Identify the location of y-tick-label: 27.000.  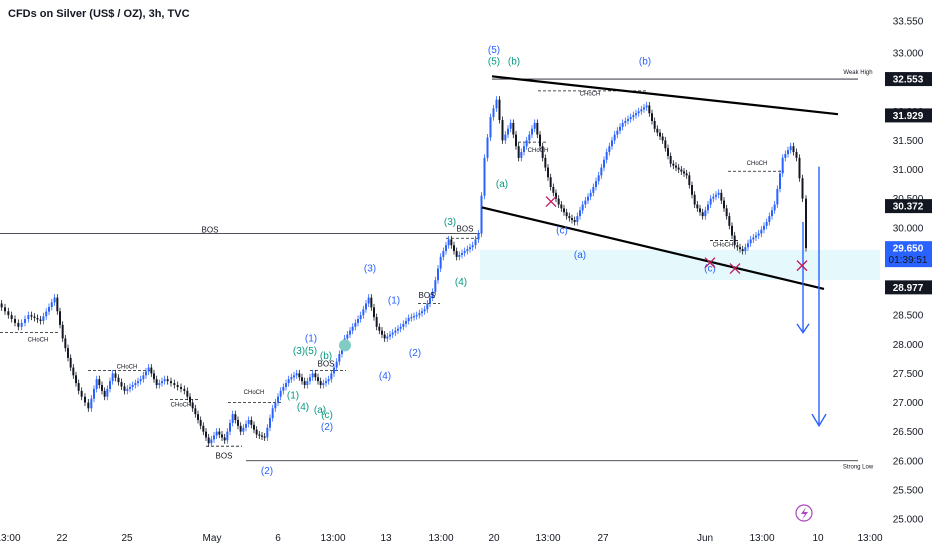
(908, 403).